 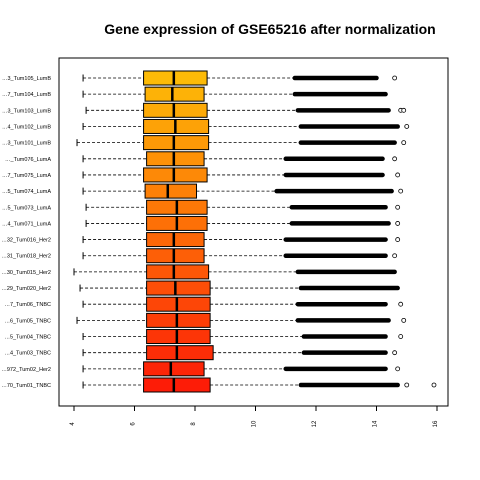 I want to click on y-tick-label: …7_Tum104_LumB, so click(x=26, y=95).